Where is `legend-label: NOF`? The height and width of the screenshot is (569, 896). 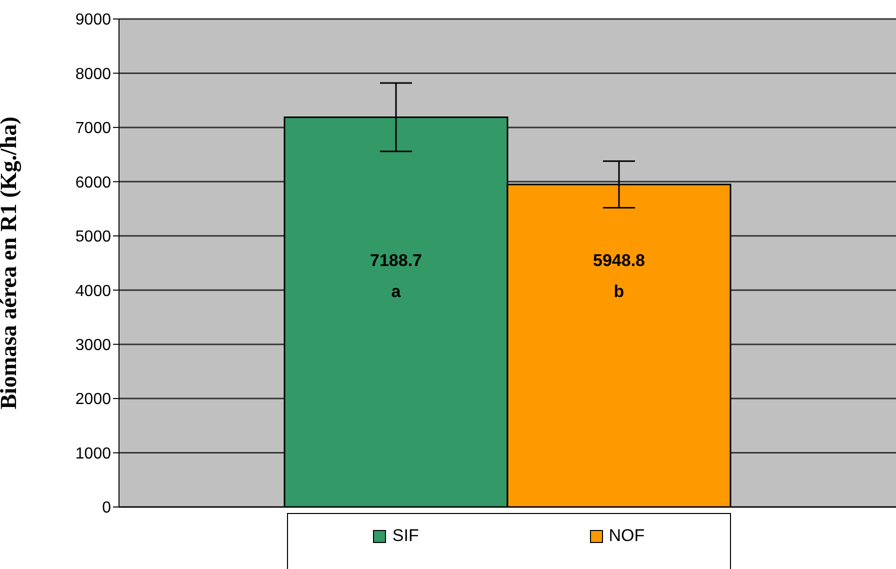 legend-label: NOF is located at coordinates (626, 536).